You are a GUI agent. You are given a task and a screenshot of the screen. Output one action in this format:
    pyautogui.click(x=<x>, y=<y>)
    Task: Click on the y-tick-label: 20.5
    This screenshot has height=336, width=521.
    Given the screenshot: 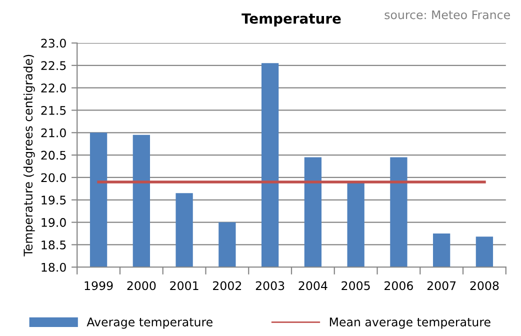 What is the action you would take?
    pyautogui.click(x=53, y=155)
    